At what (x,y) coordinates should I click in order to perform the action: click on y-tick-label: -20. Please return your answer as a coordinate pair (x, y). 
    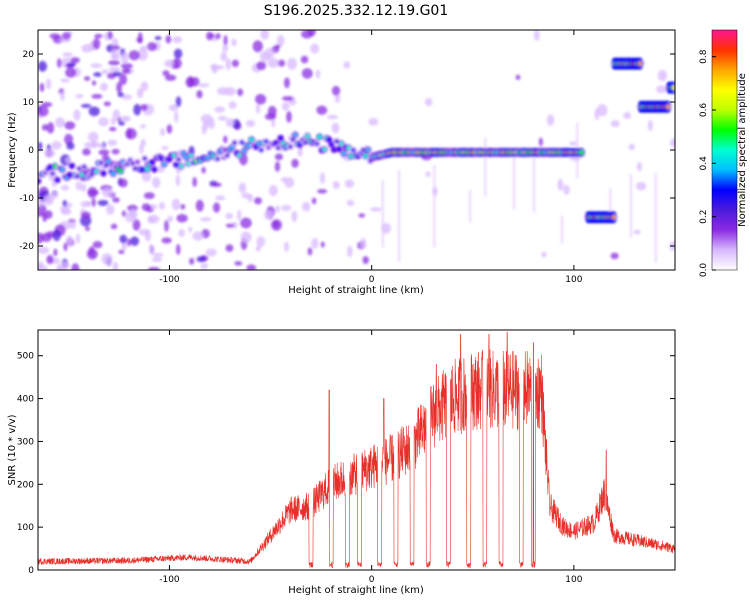
    Looking at the image, I should click on (26, 247).